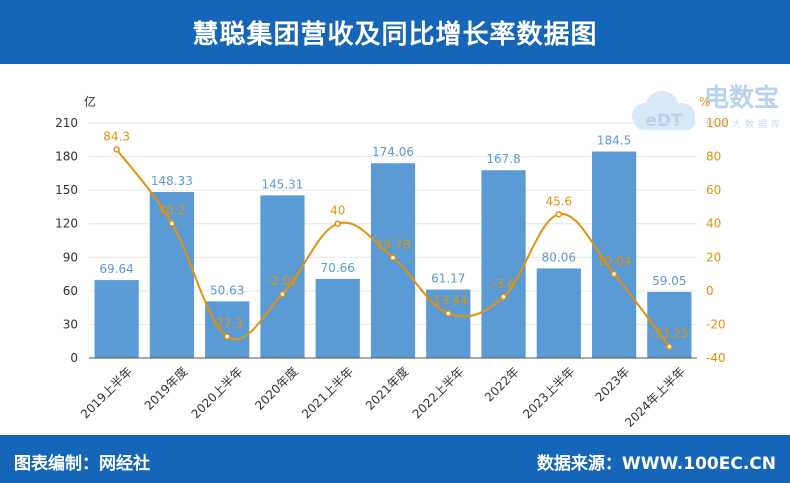  I want to click on bar-value-label: 61.17, so click(448, 279).